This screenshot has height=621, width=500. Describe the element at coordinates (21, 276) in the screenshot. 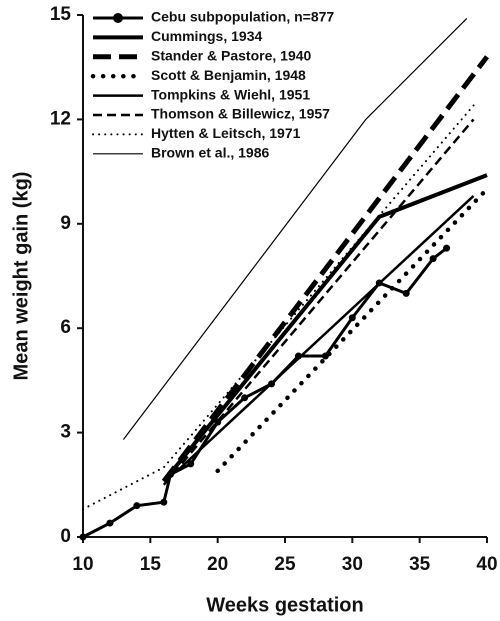

I see `y-axis-title: Mean weight gain (kg)` at that location.